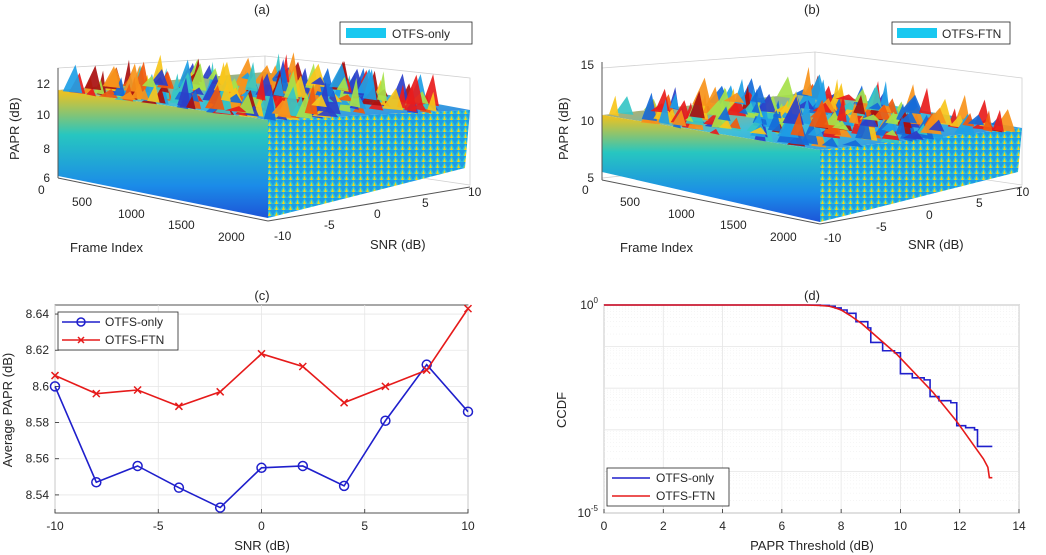 The width and height of the screenshot is (1046, 555). I want to click on series-line-otfs-ftn, so click(798, 391).